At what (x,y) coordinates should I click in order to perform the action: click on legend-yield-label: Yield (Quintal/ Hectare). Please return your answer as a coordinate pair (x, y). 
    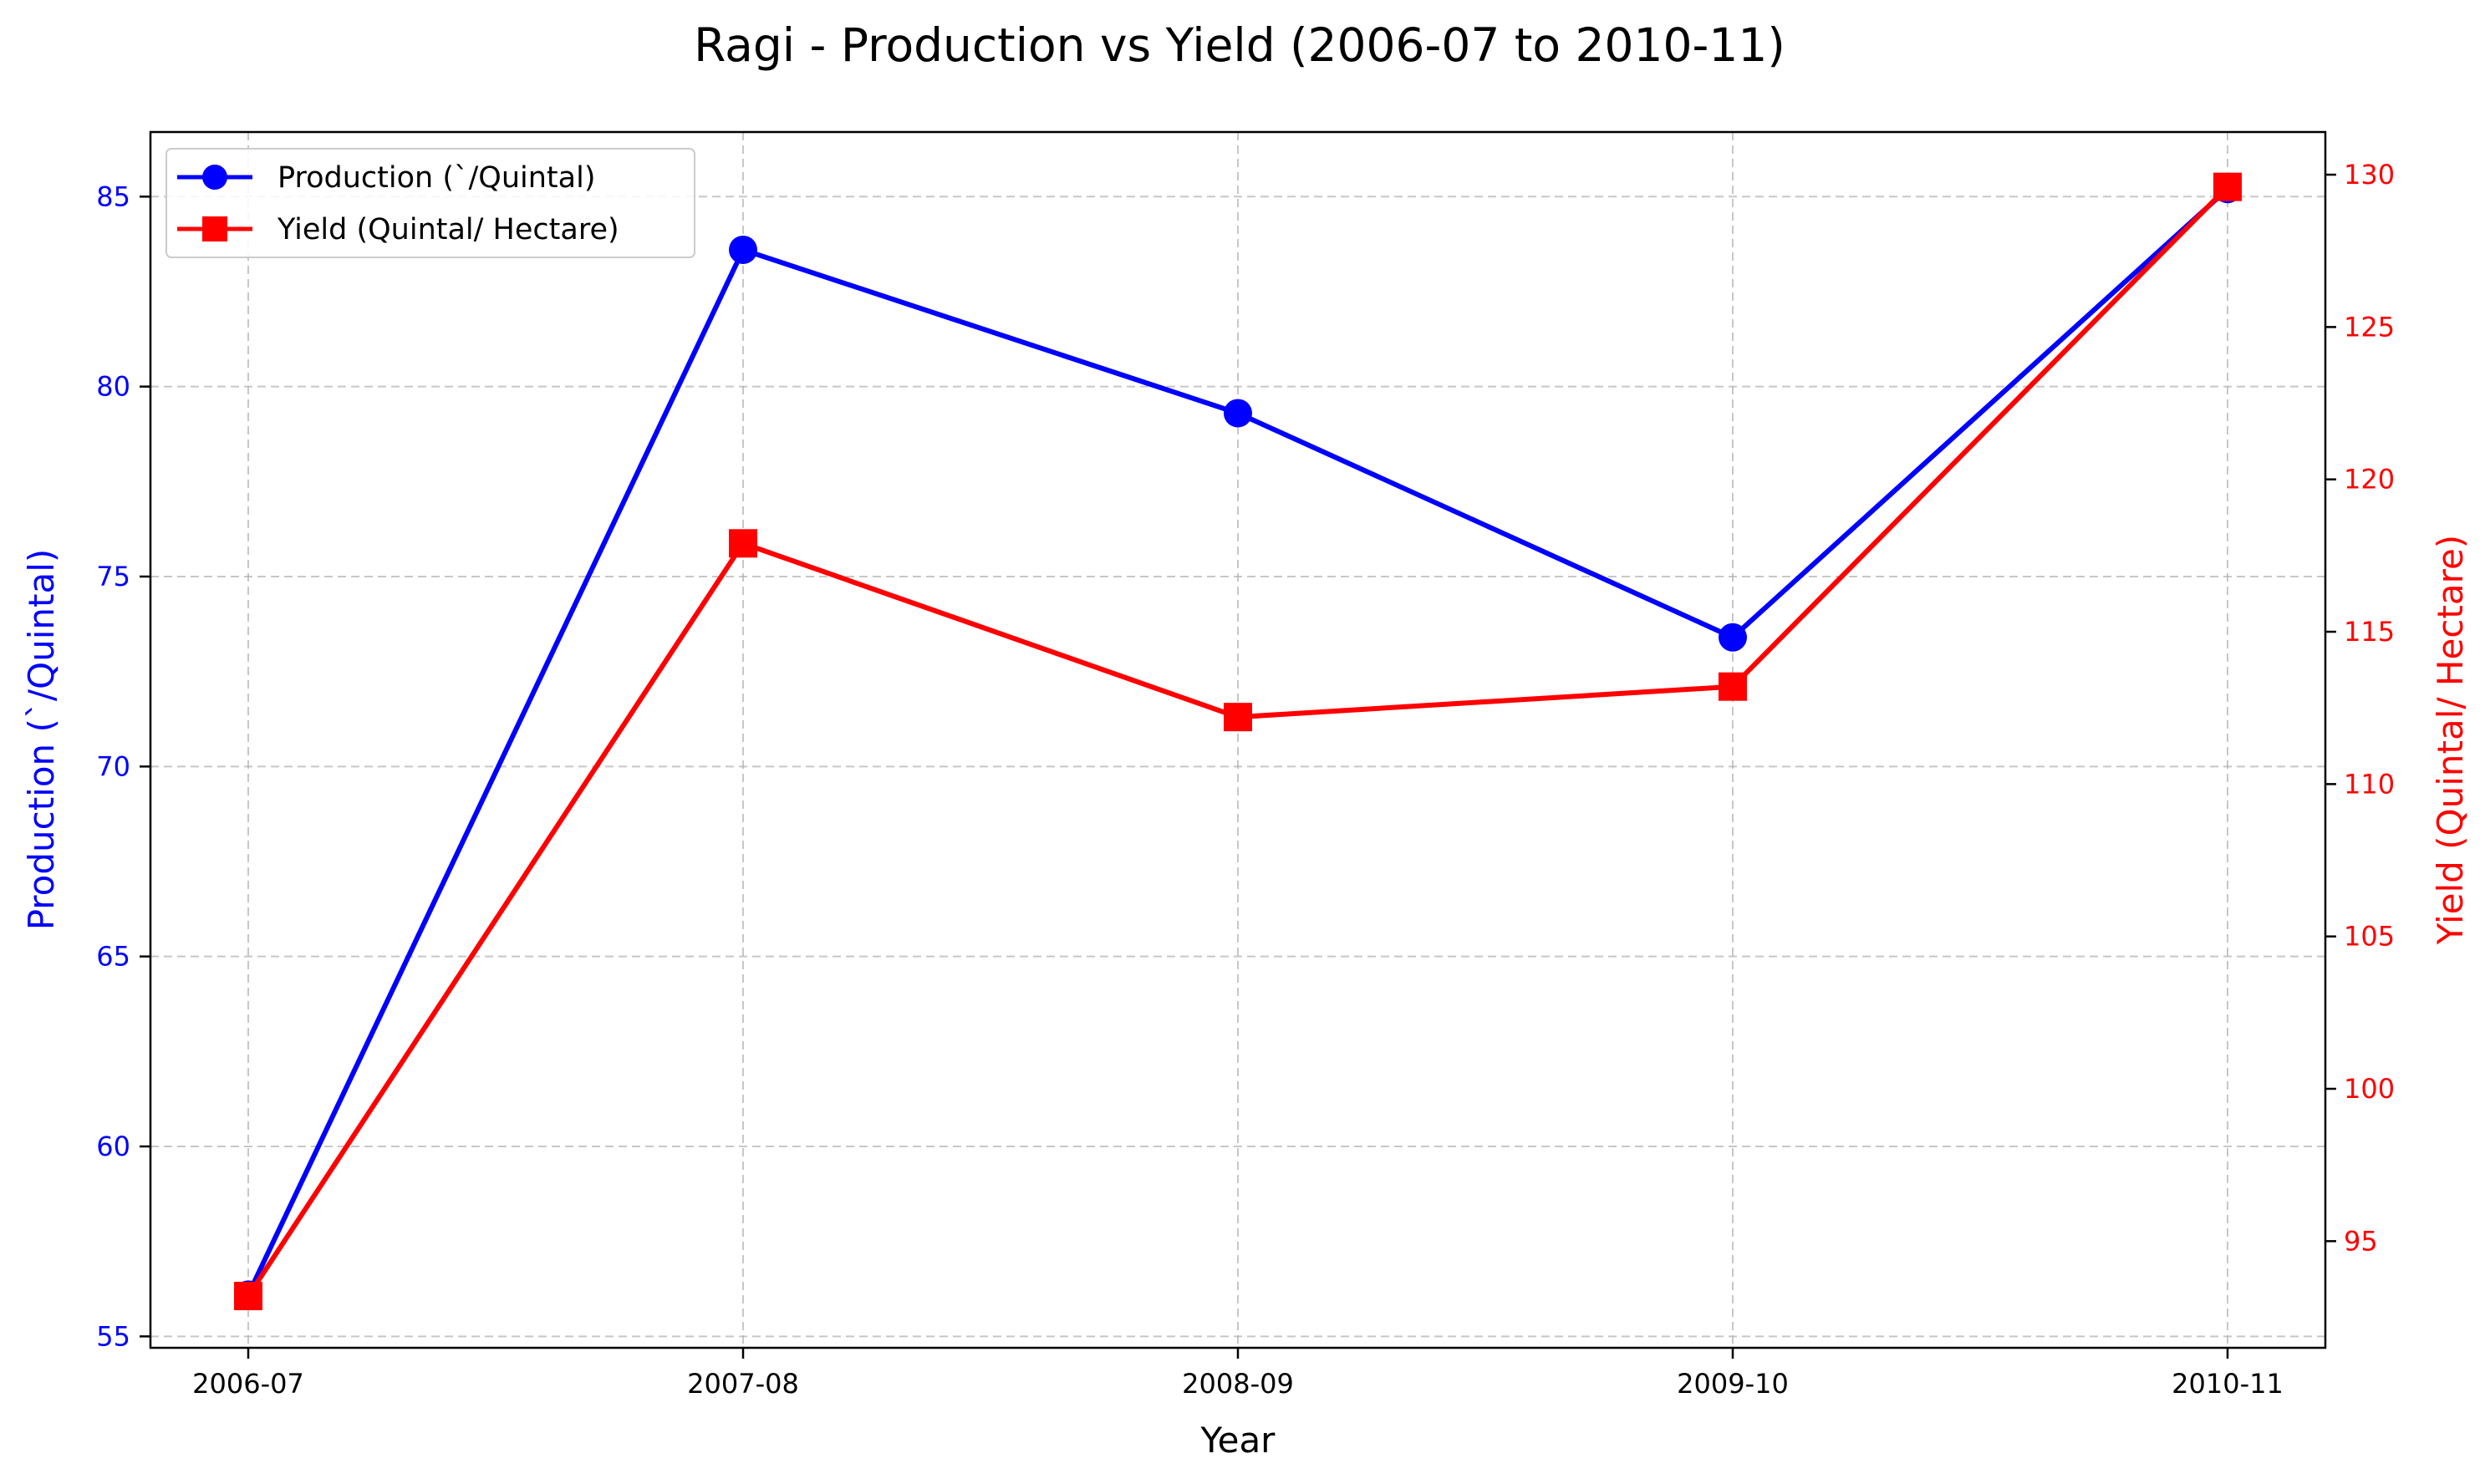
    Looking at the image, I should click on (448, 229).